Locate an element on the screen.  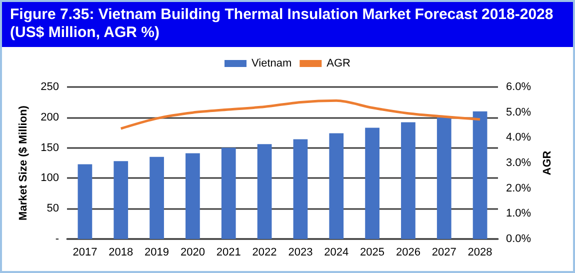
x-tick-label: 2025 is located at coordinates (372, 252).